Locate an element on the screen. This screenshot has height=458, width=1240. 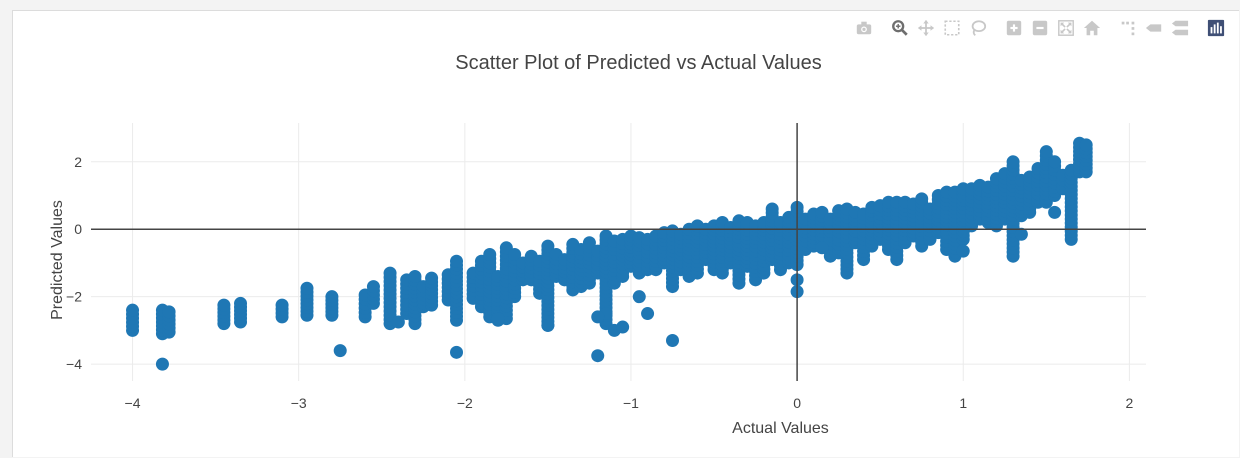
plotly-logo-button is located at coordinates (1216, 28).